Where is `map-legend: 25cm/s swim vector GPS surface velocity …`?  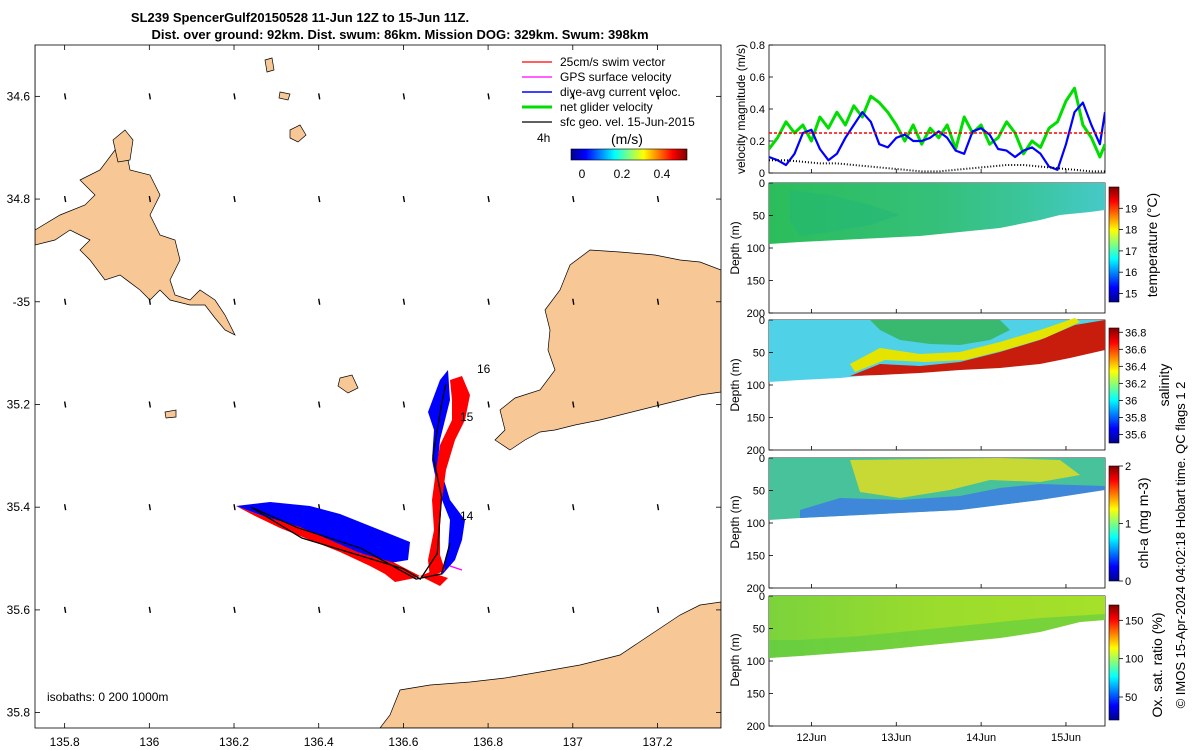
map-legend: 25cm/s swim vector GPS surface velocity … is located at coordinates (608, 118).